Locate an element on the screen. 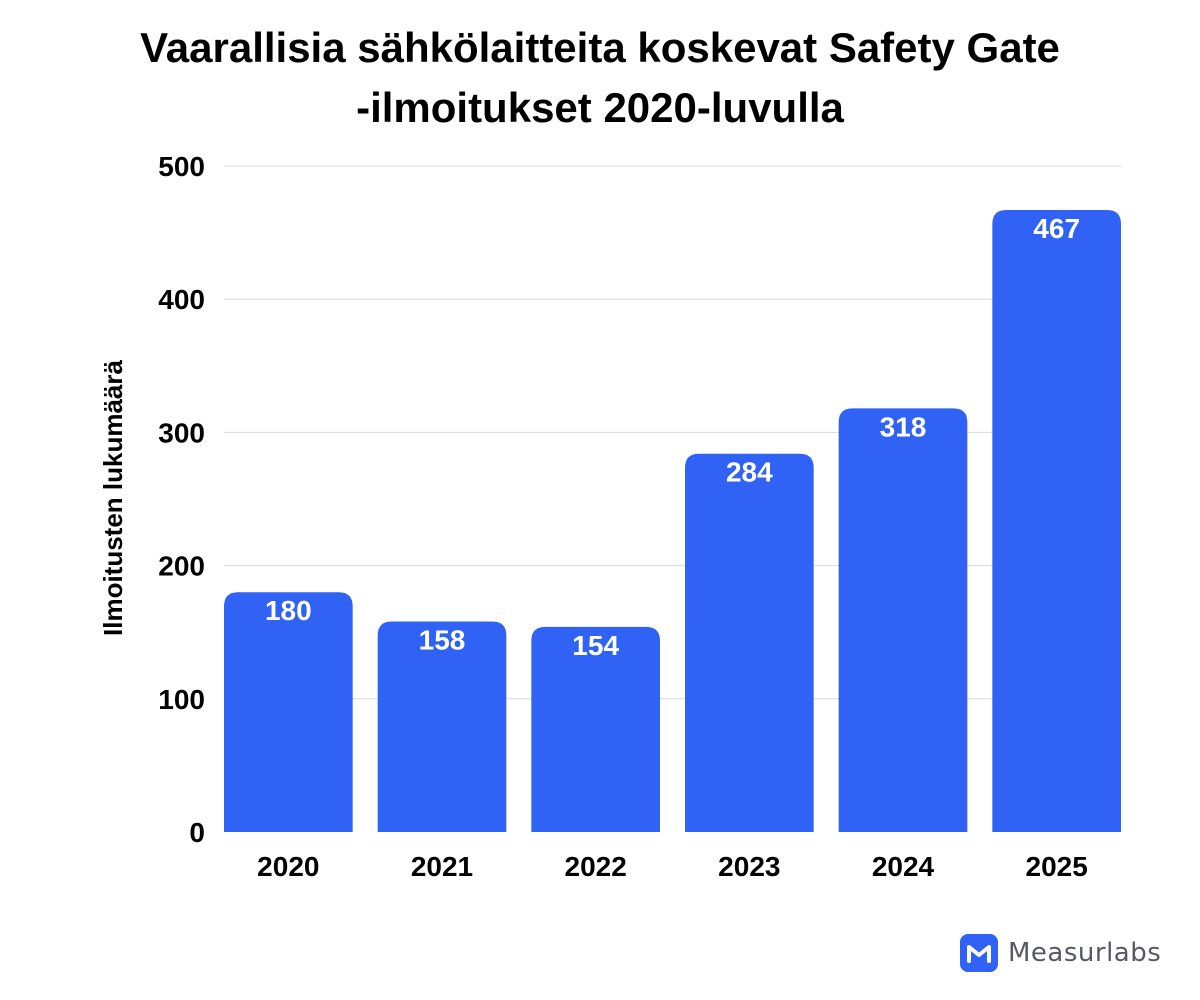 The image size is (1200, 1000). y-tick-label: 100 is located at coordinates (181, 699).